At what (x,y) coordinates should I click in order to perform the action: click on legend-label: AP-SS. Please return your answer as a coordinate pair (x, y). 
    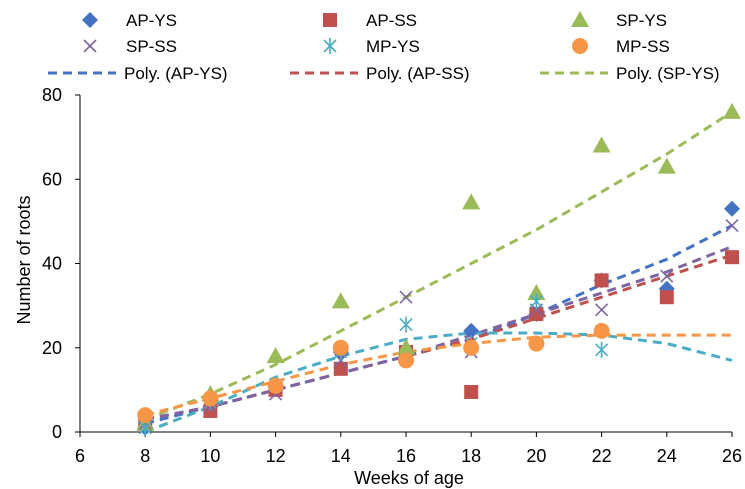
    Looking at the image, I should click on (391, 20).